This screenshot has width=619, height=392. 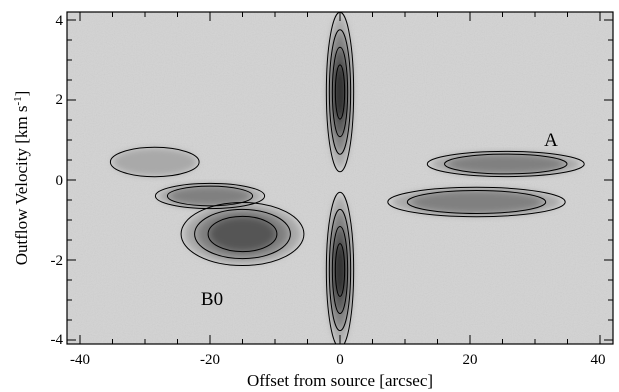 I want to click on x-tick-labels: -40 -20 0 20 40, so click(x=338, y=360).